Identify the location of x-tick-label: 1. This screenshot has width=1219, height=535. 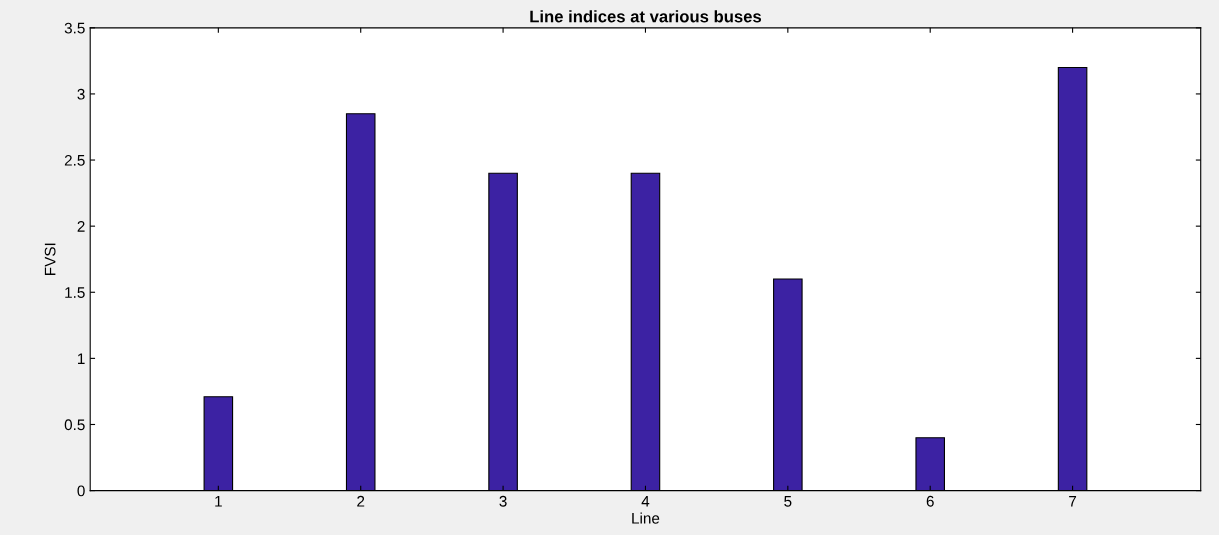
(218, 501).